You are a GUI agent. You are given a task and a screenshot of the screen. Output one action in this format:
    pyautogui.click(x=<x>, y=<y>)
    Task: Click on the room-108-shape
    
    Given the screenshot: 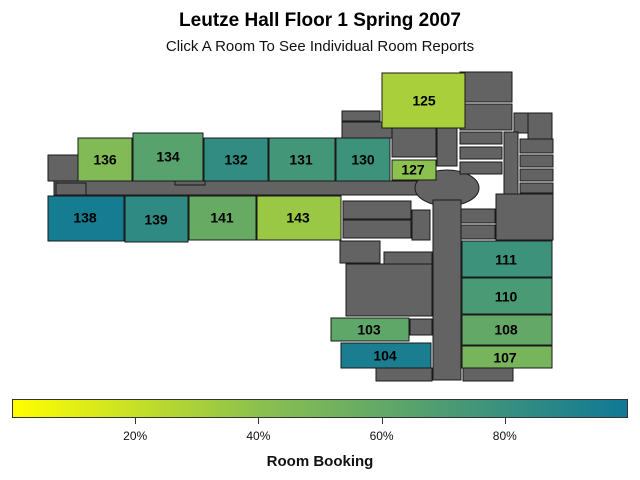 What is the action you would take?
    pyautogui.click(x=507, y=330)
    